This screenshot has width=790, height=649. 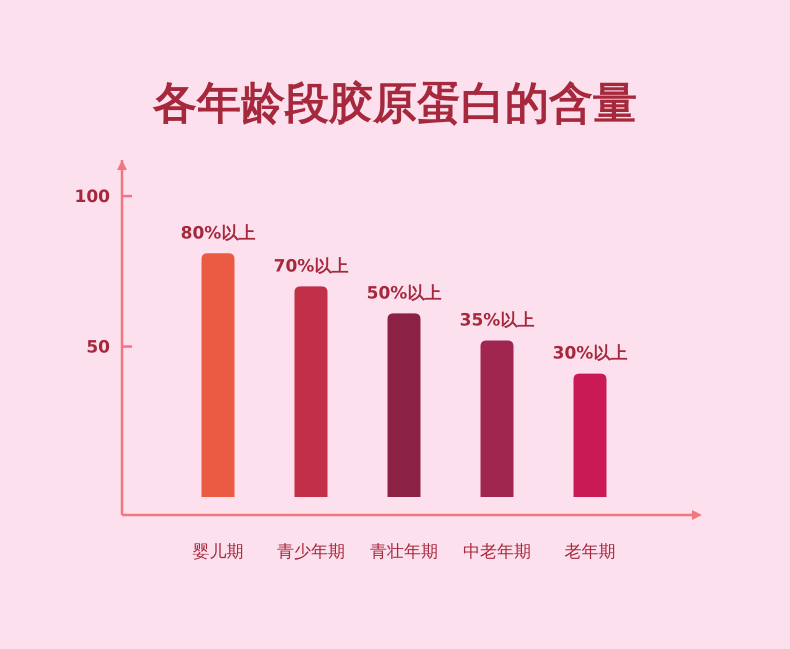 I want to click on x-tick-label: 中老年期, so click(x=497, y=552).